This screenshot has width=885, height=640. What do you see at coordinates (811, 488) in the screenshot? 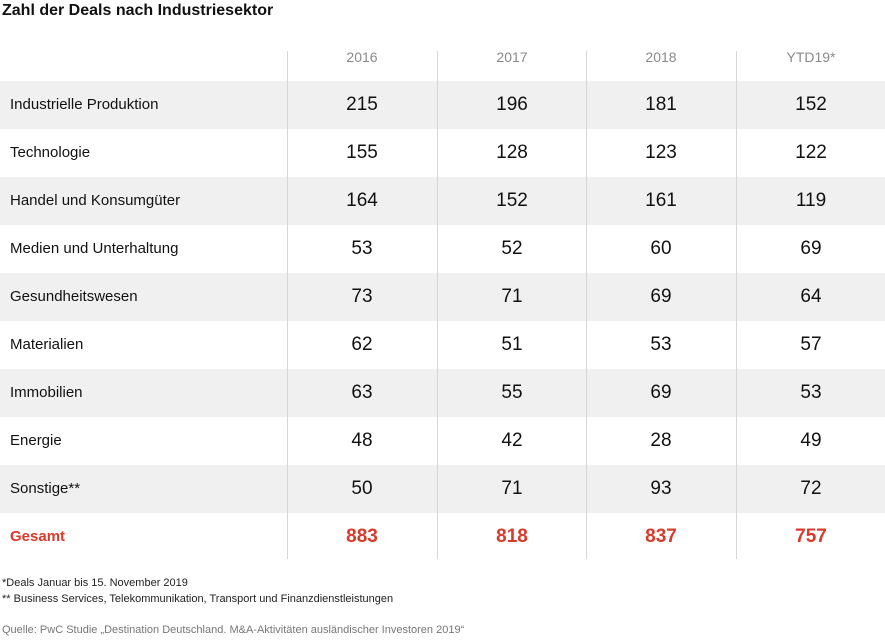
I see `table-cell: 72` at bounding box center [811, 488].